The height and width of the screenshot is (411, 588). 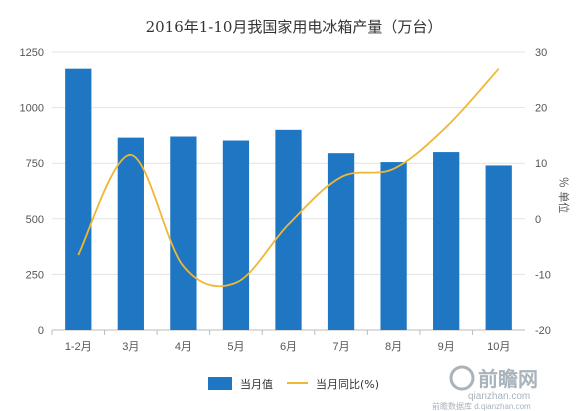 What do you see at coordinates (78, 347) in the screenshot?
I see `x-tick-label: 1-2月` at bounding box center [78, 347].